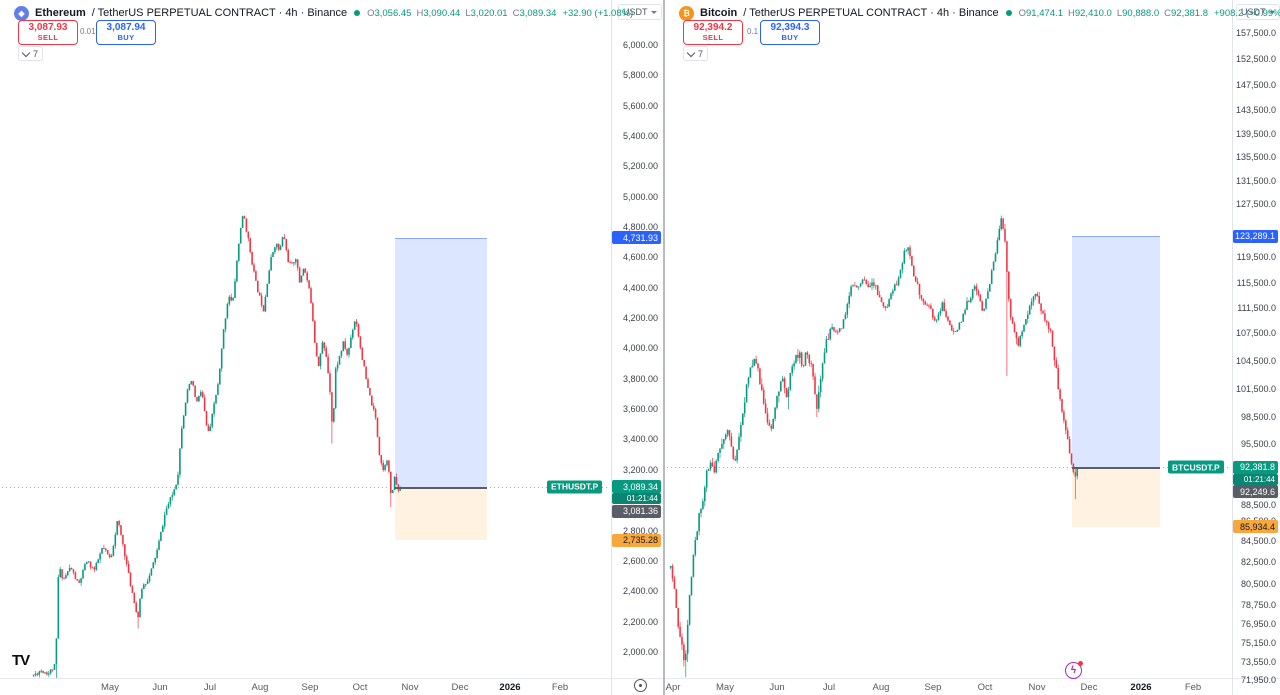  What do you see at coordinates (1256, 283) in the screenshot?
I see `price-tick: 115,500.0` at bounding box center [1256, 283].